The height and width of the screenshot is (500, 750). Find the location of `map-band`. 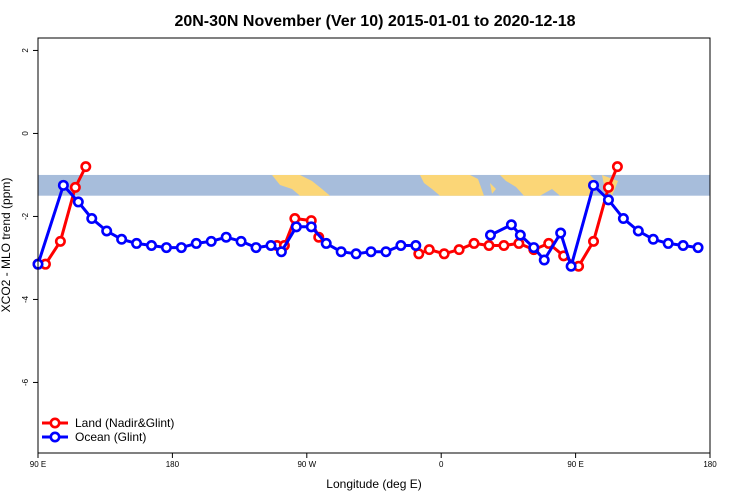

map-band is located at coordinates (374, 185).